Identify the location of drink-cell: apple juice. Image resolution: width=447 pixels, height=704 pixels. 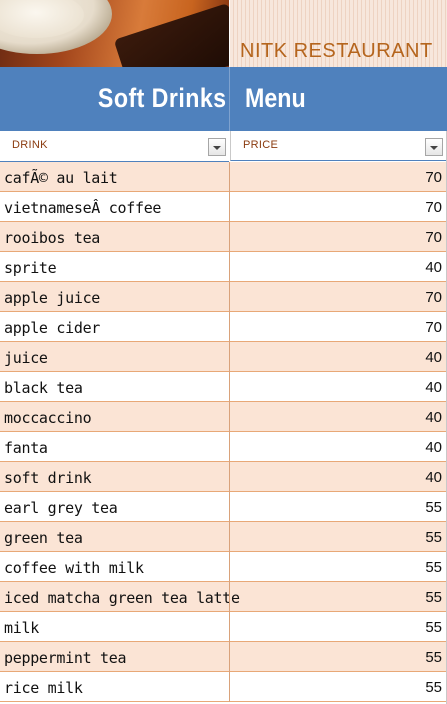
(52, 298).